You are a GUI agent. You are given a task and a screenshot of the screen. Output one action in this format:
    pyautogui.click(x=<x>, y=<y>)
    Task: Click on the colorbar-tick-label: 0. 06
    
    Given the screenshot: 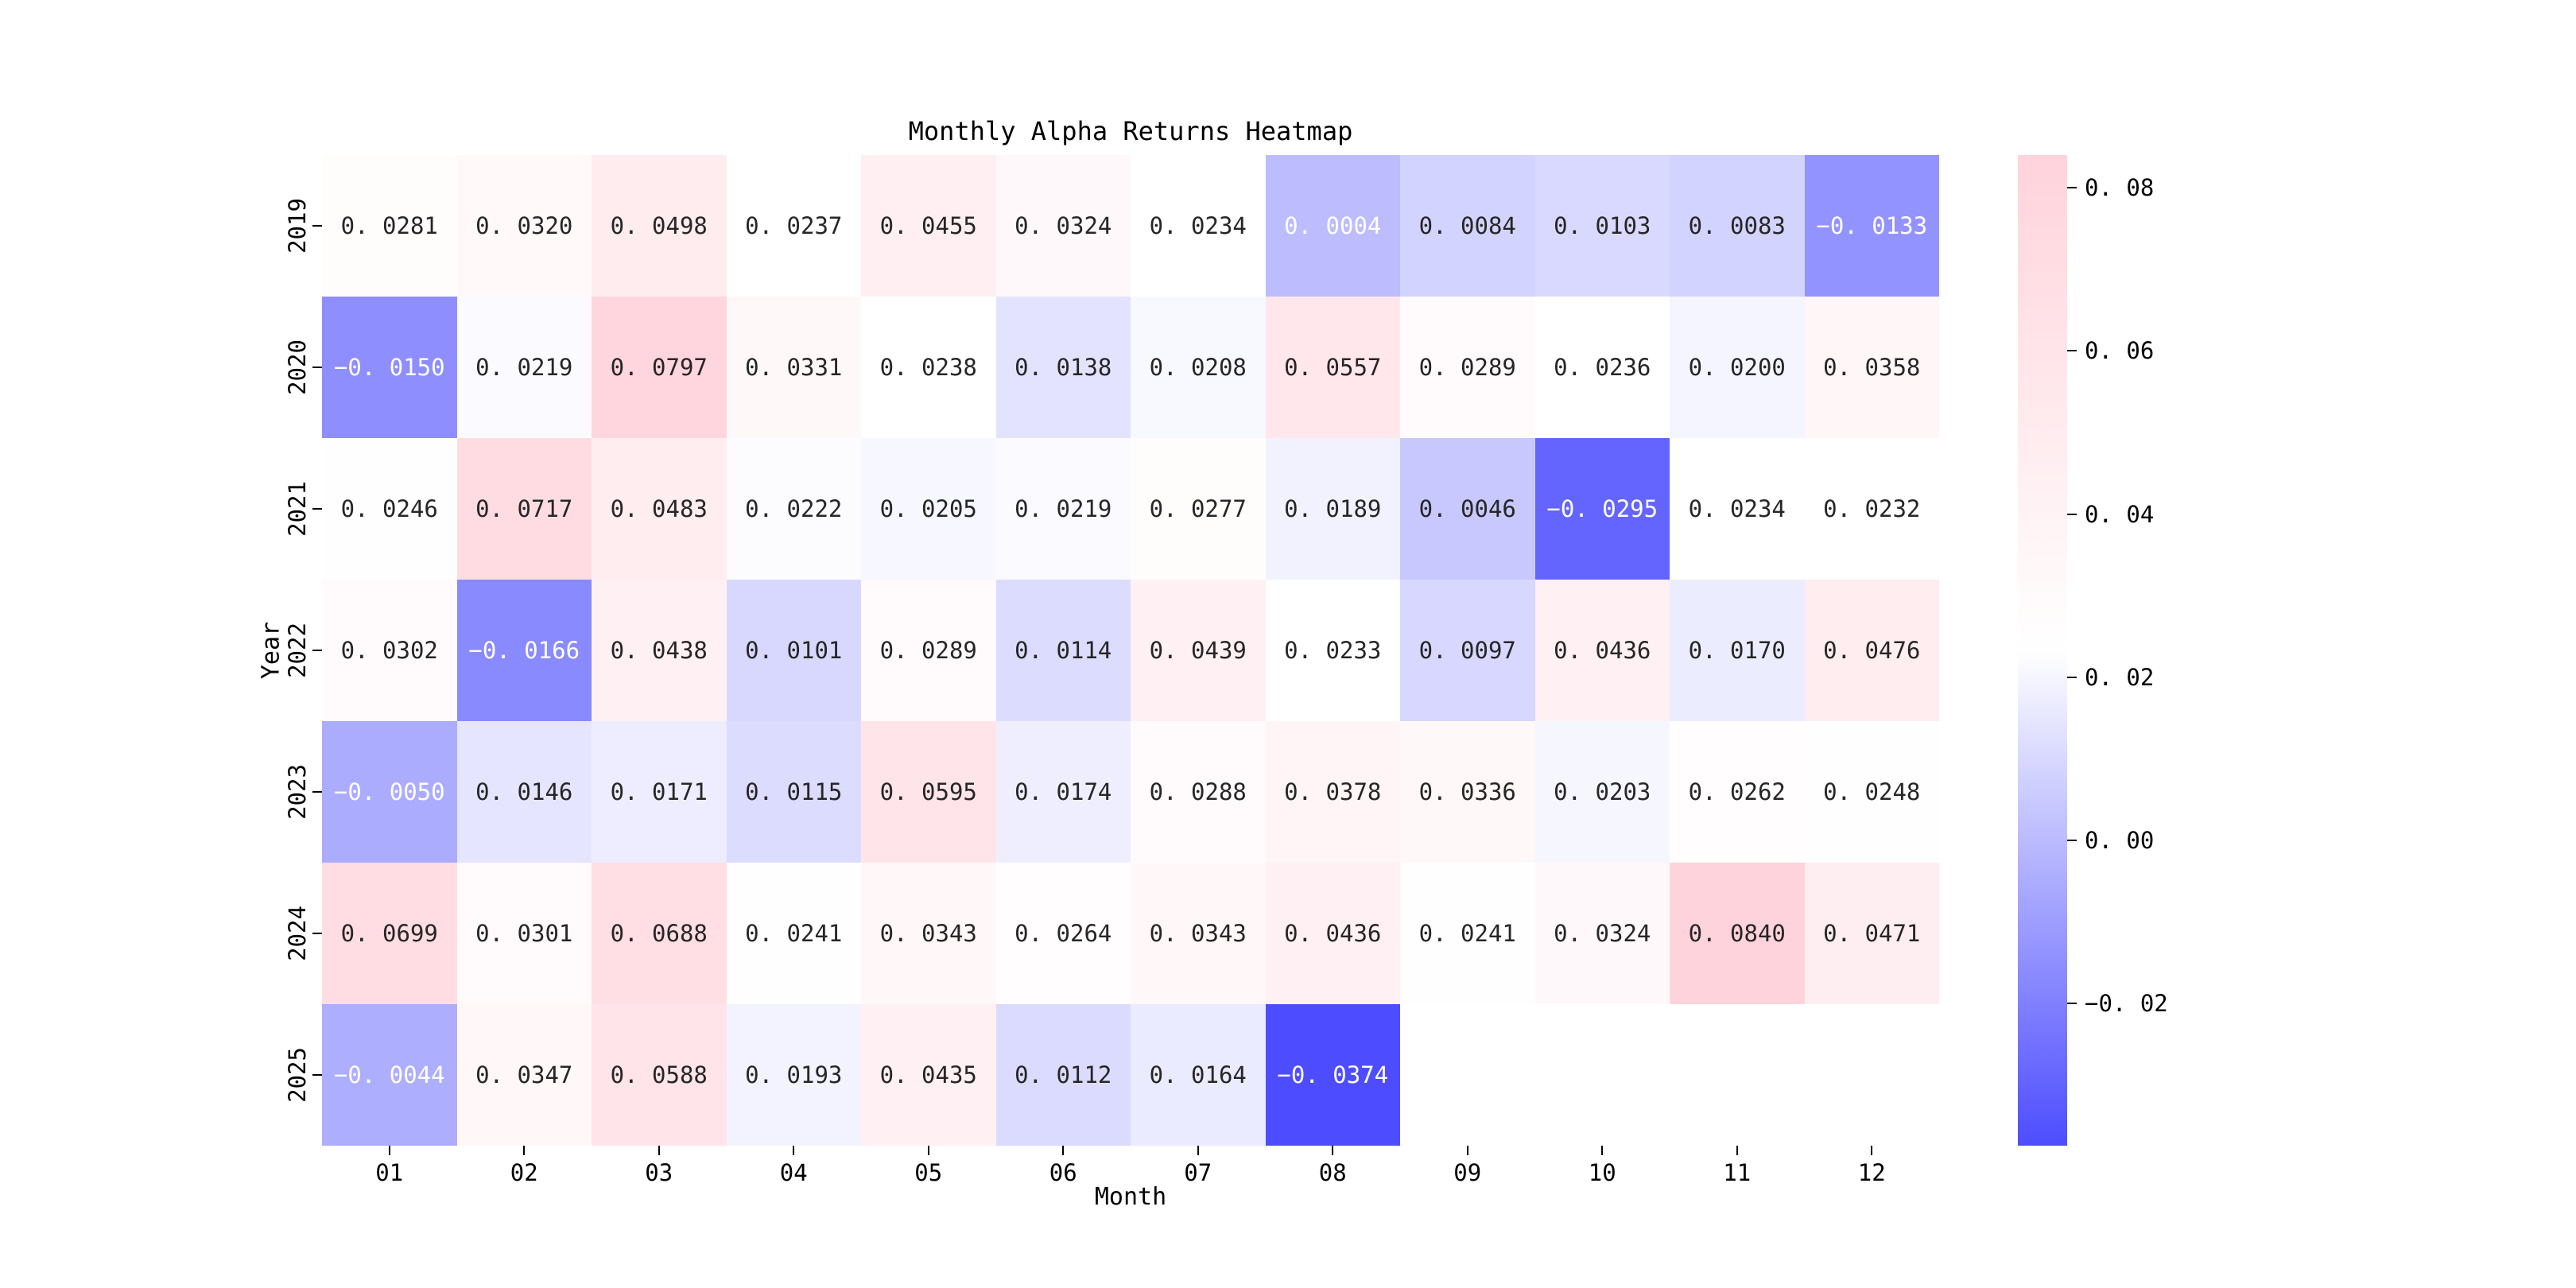 What is the action you would take?
    pyautogui.click(x=2120, y=351)
    